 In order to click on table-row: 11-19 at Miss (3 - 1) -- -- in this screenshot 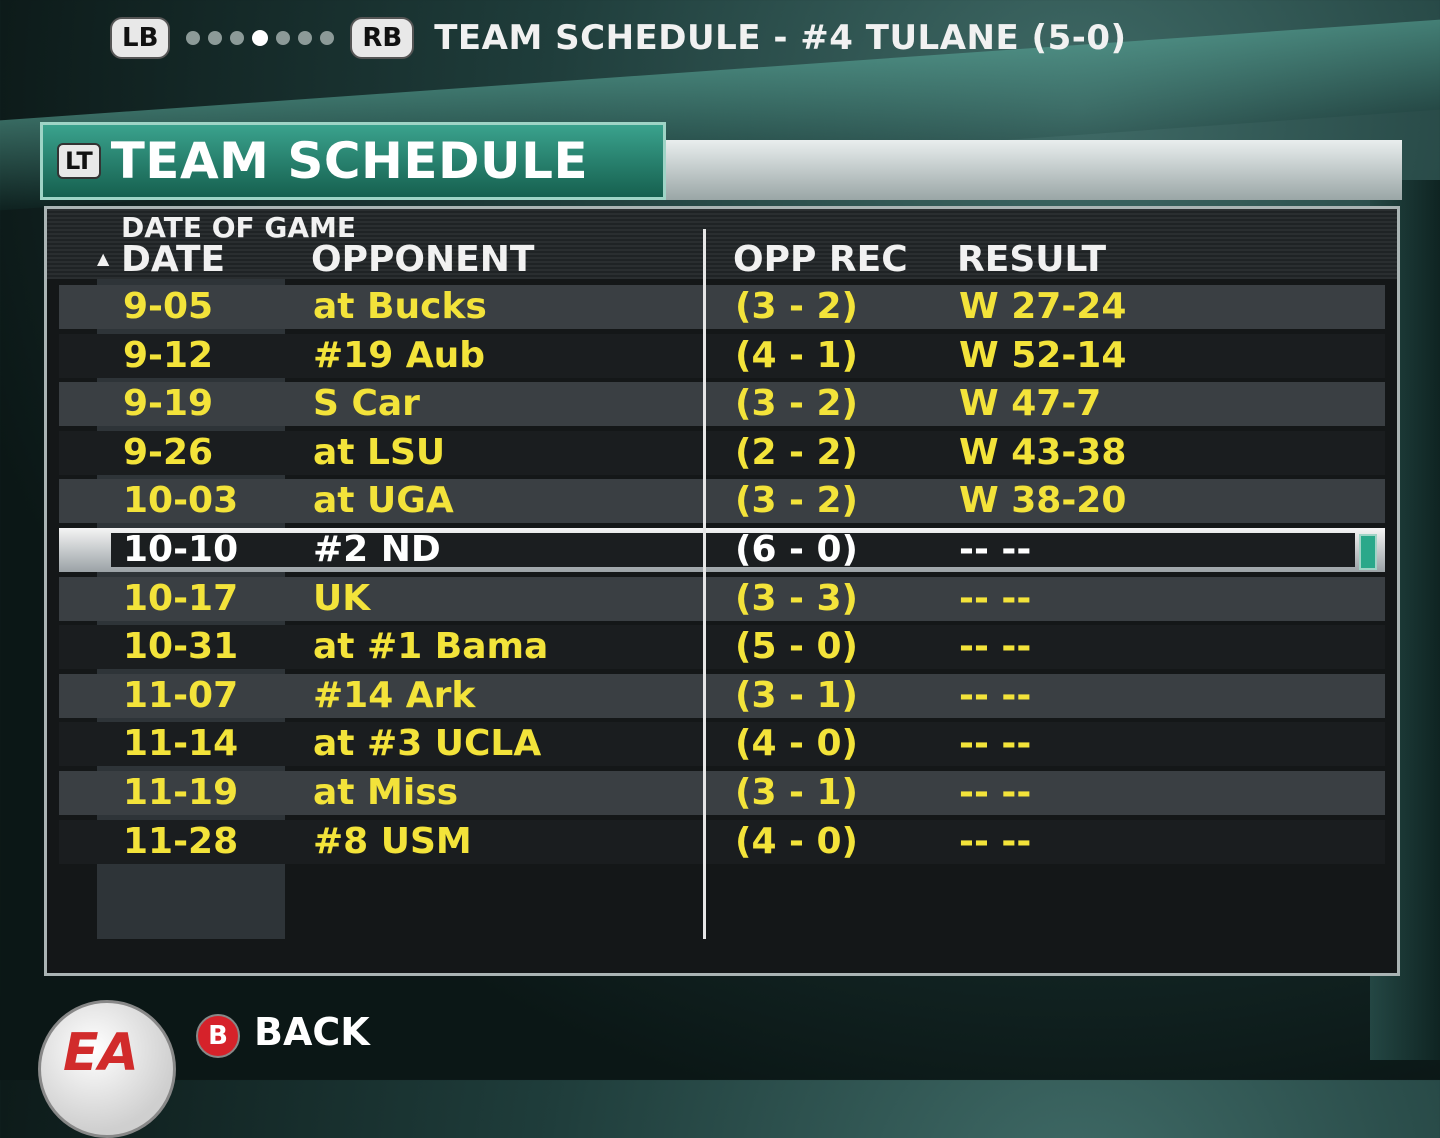, I will do `click(722, 793)`.